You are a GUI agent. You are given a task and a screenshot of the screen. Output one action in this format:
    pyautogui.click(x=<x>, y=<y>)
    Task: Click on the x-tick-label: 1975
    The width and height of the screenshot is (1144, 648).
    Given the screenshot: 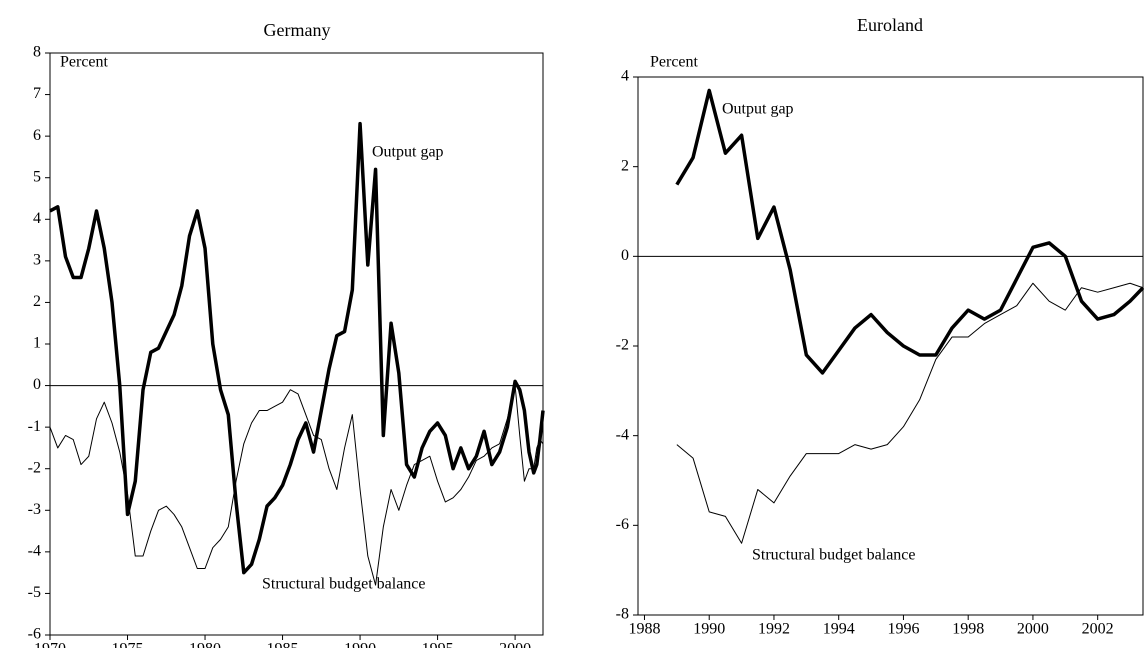 What is the action you would take?
    pyautogui.click(x=128, y=644)
    